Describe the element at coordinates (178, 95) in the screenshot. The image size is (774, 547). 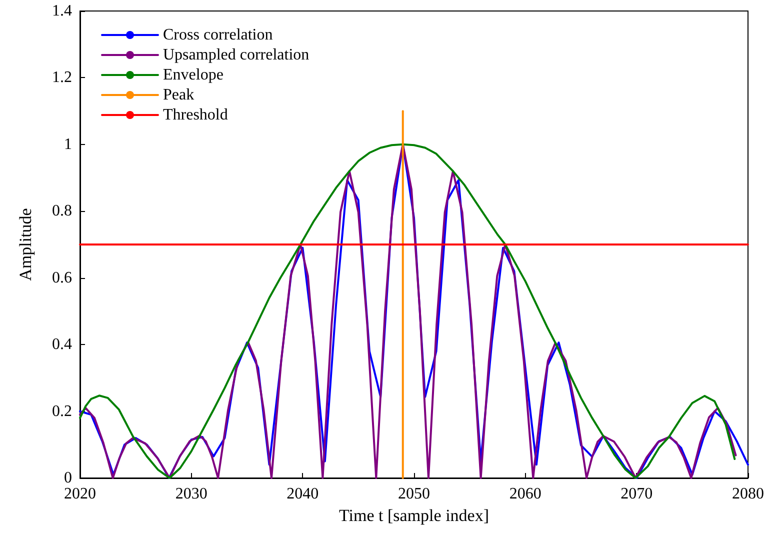
I see `legend-label: Peak` at that location.